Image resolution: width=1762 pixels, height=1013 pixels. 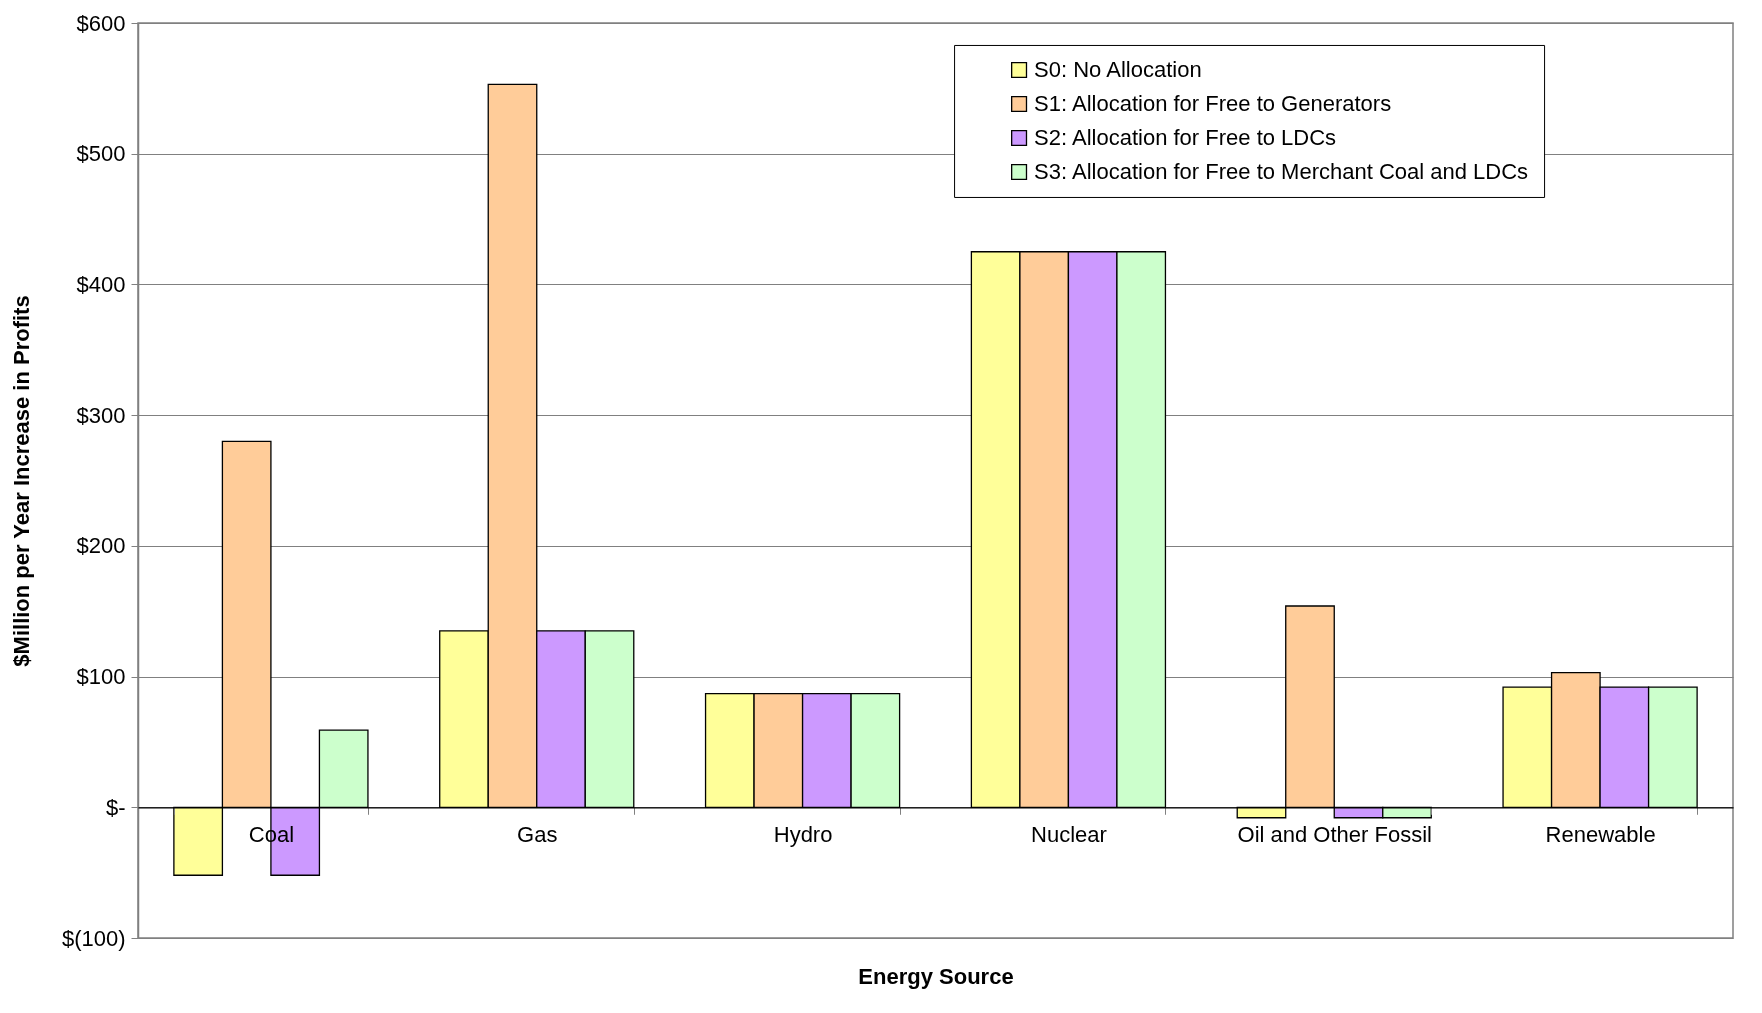 What do you see at coordinates (1600, 834) in the screenshot?
I see `x-tick-label: Renewable` at bounding box center [1600, 834].